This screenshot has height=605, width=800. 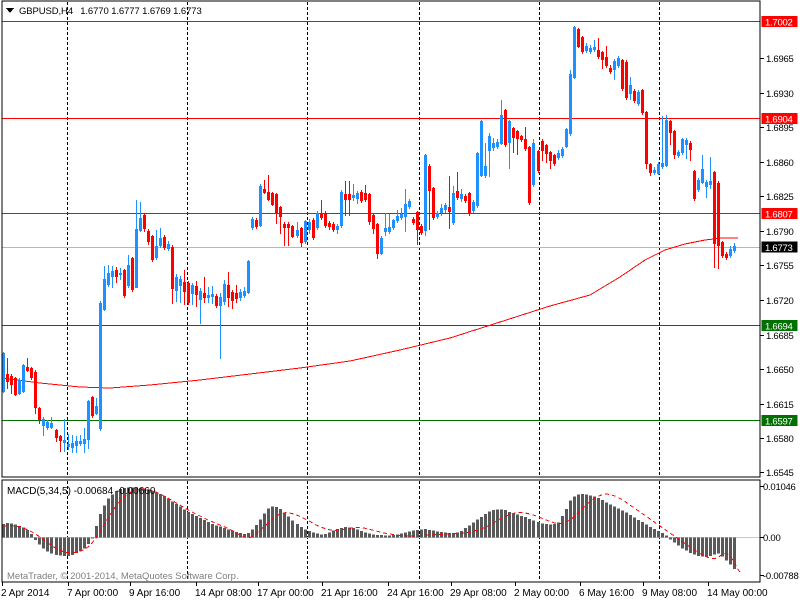 What do you see at coordinates (780, 128) in the screenshot?
I see `svg-text: 1.6895` at bounding box center [780, 128].